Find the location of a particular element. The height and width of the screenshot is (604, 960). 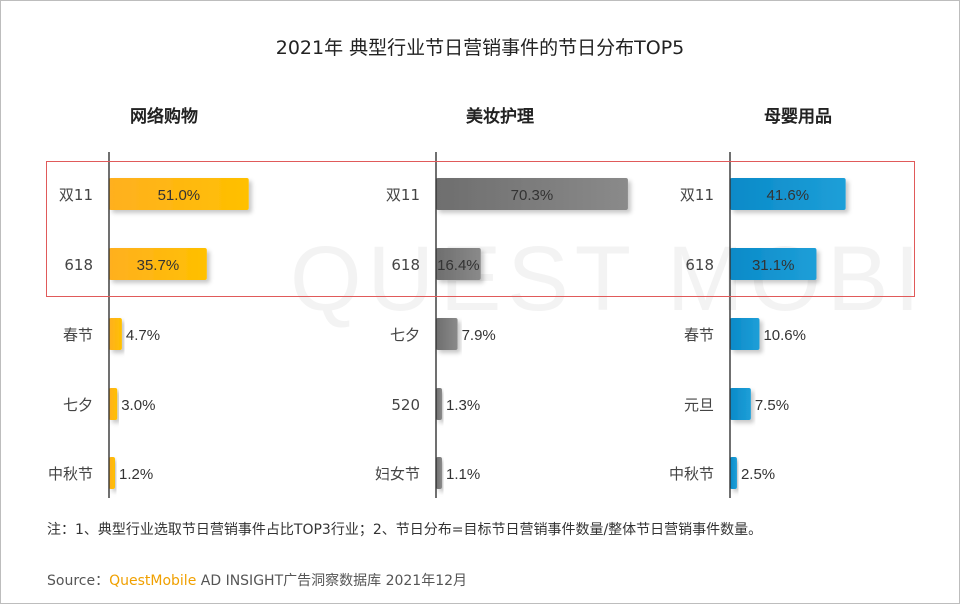

category-label-maternal-baby-1: 618 is located at coordinates (699, 265).